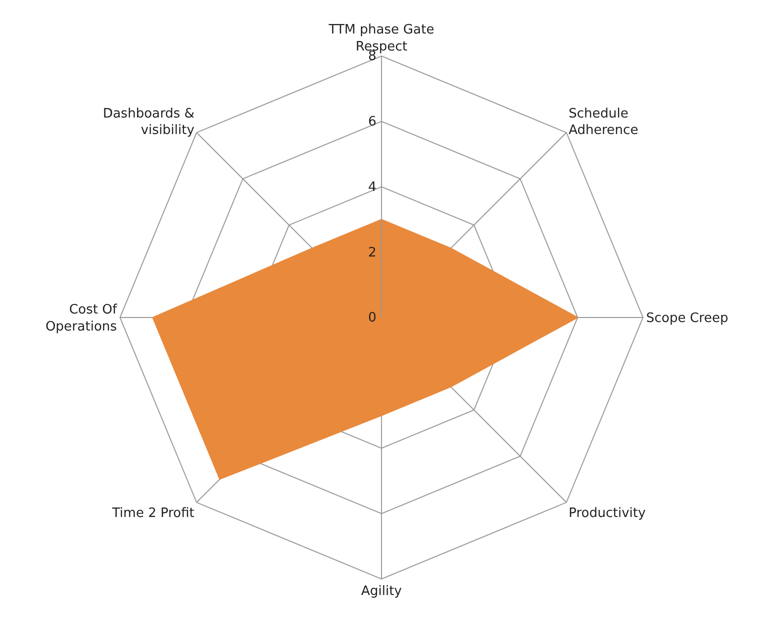 The image size is (763, 635). I want to click on spoke-label: Agility, so click(381, 592).